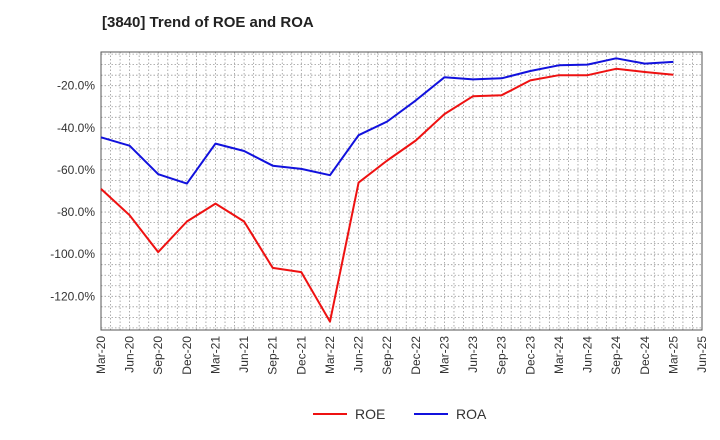  I want to click on x-tick-label: Mar-24, so click(559, 355).